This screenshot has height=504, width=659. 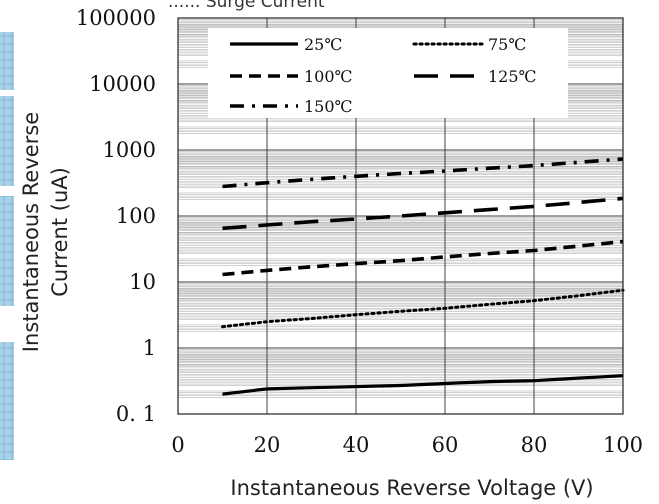 I want to click on x-tick-label: 40, so click(x=356, y=445).